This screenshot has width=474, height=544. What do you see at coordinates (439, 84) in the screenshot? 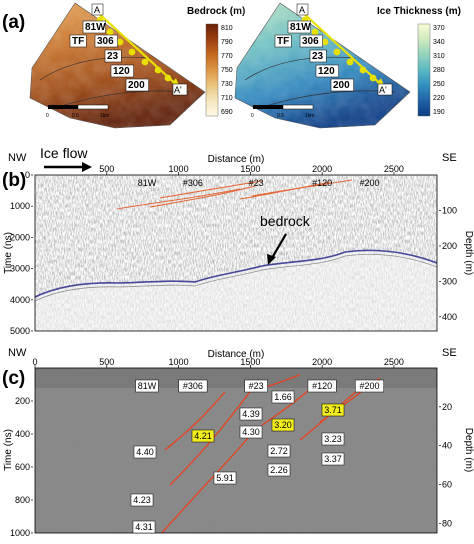
I see `ice-colorbar-tick: 250` at bounding box center [439, 84].